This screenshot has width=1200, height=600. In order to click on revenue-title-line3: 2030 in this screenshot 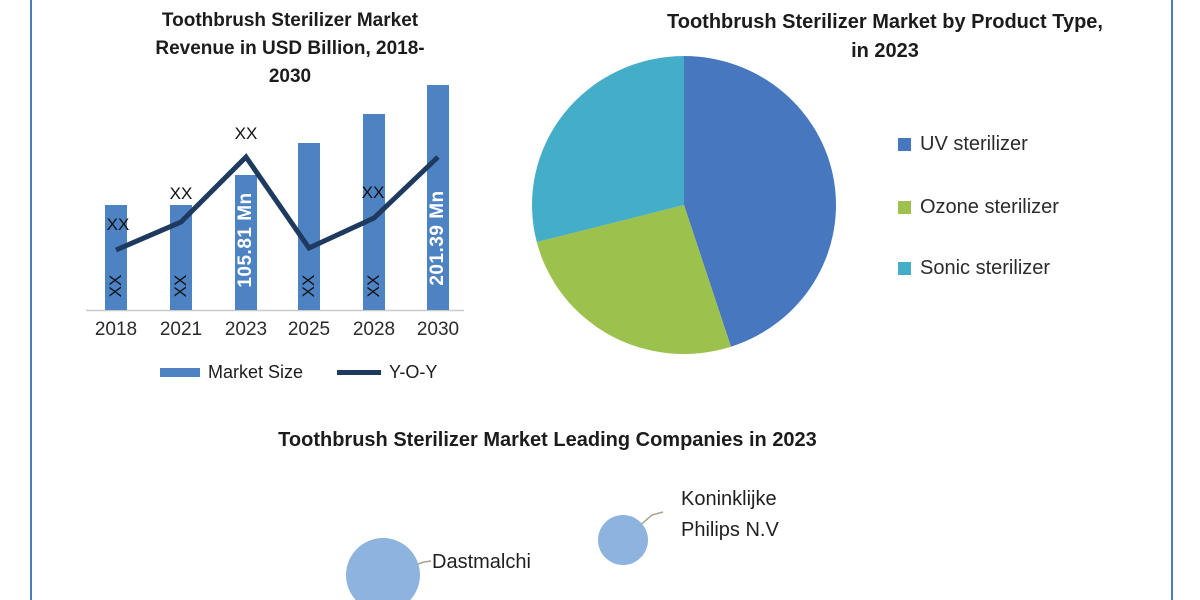, I will do `click(290, 76)`.